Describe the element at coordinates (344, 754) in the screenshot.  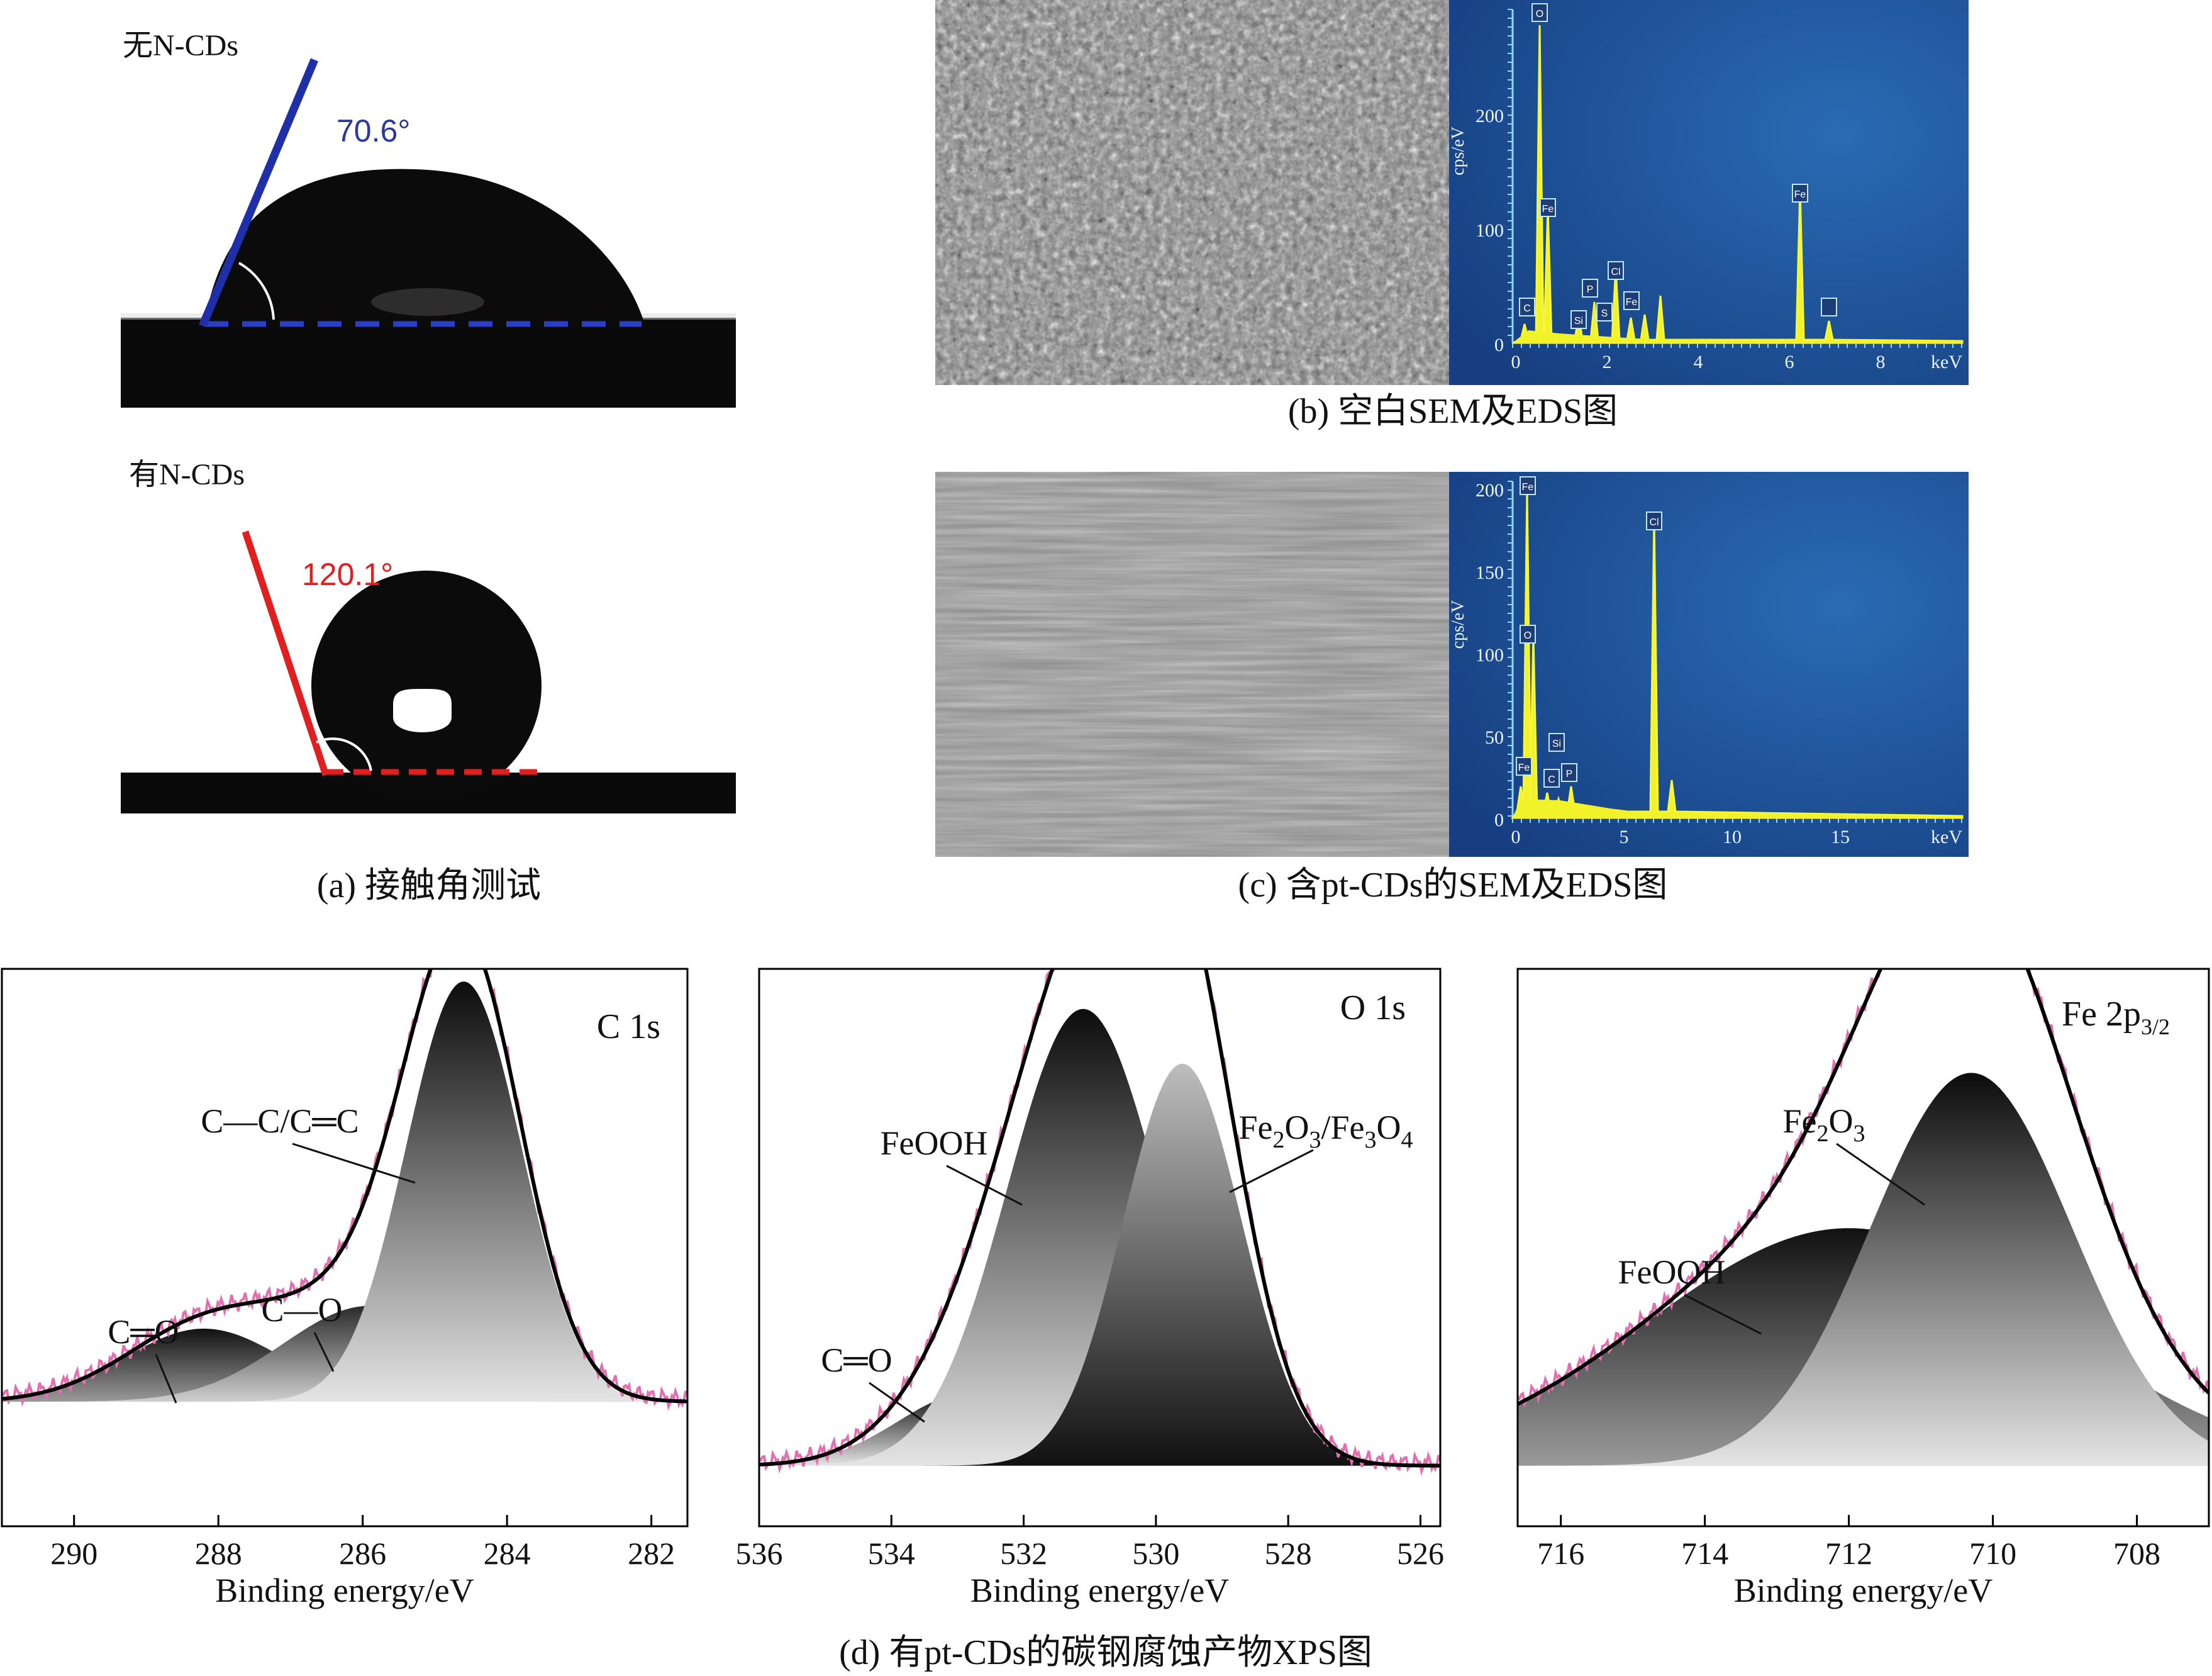
I see `angle-arc-bottom` at that location.